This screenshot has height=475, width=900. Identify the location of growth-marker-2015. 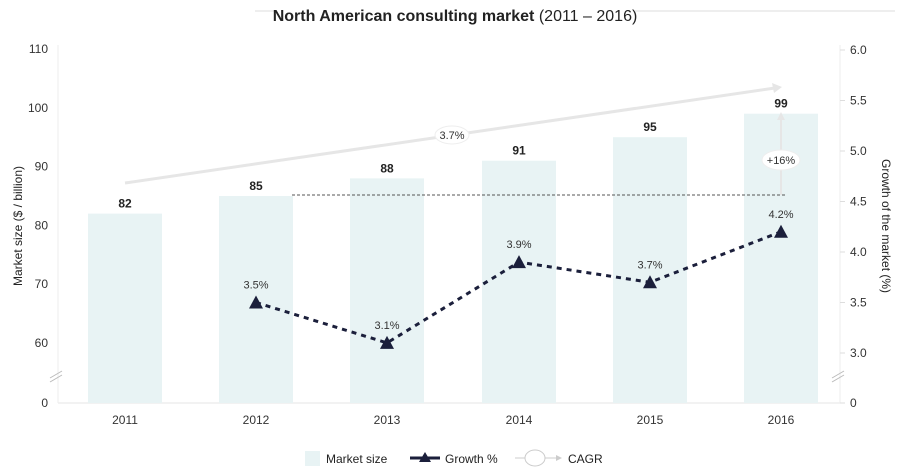
(650, 282).